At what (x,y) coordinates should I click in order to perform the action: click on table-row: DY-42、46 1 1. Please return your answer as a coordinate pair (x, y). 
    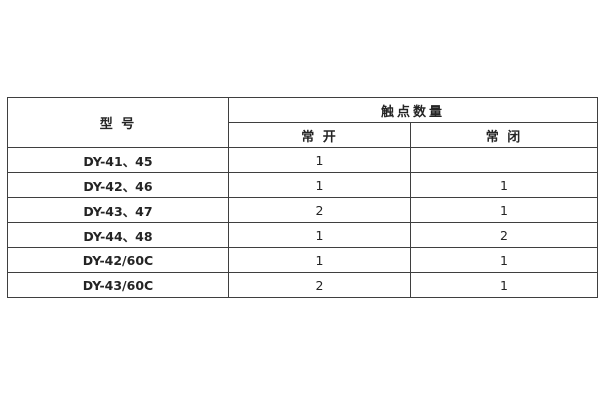
    Looking at the image, I should click on (303, 185).